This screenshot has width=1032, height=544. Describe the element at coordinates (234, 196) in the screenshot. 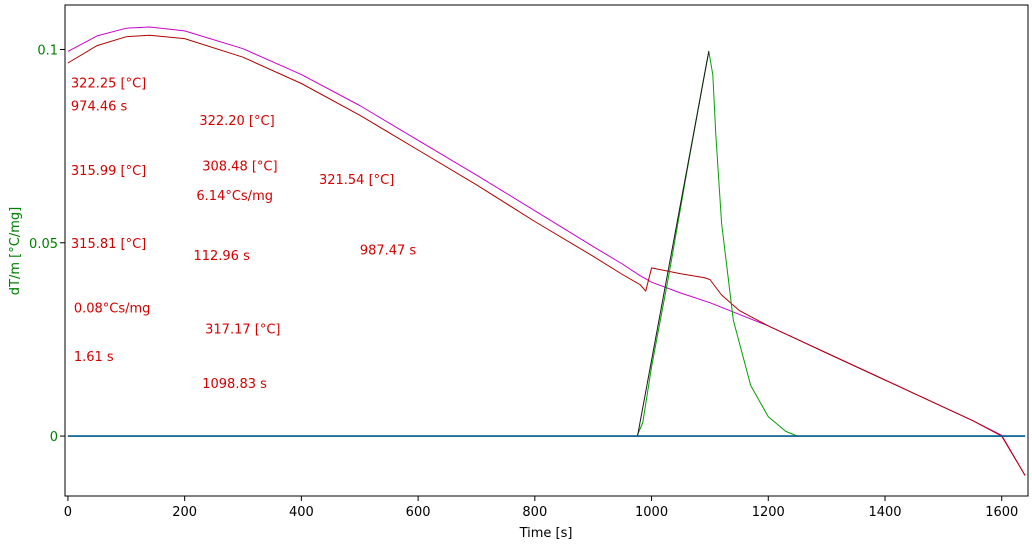

I see `annotation-label: 6.14°Cs/mg` at that location.